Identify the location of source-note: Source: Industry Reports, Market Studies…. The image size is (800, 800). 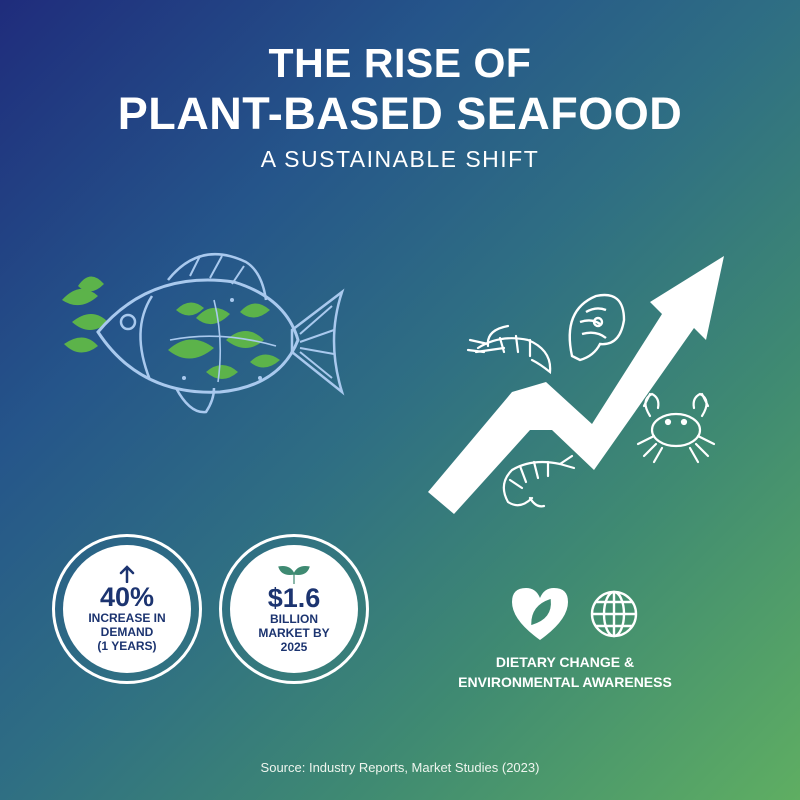
(400, 767).